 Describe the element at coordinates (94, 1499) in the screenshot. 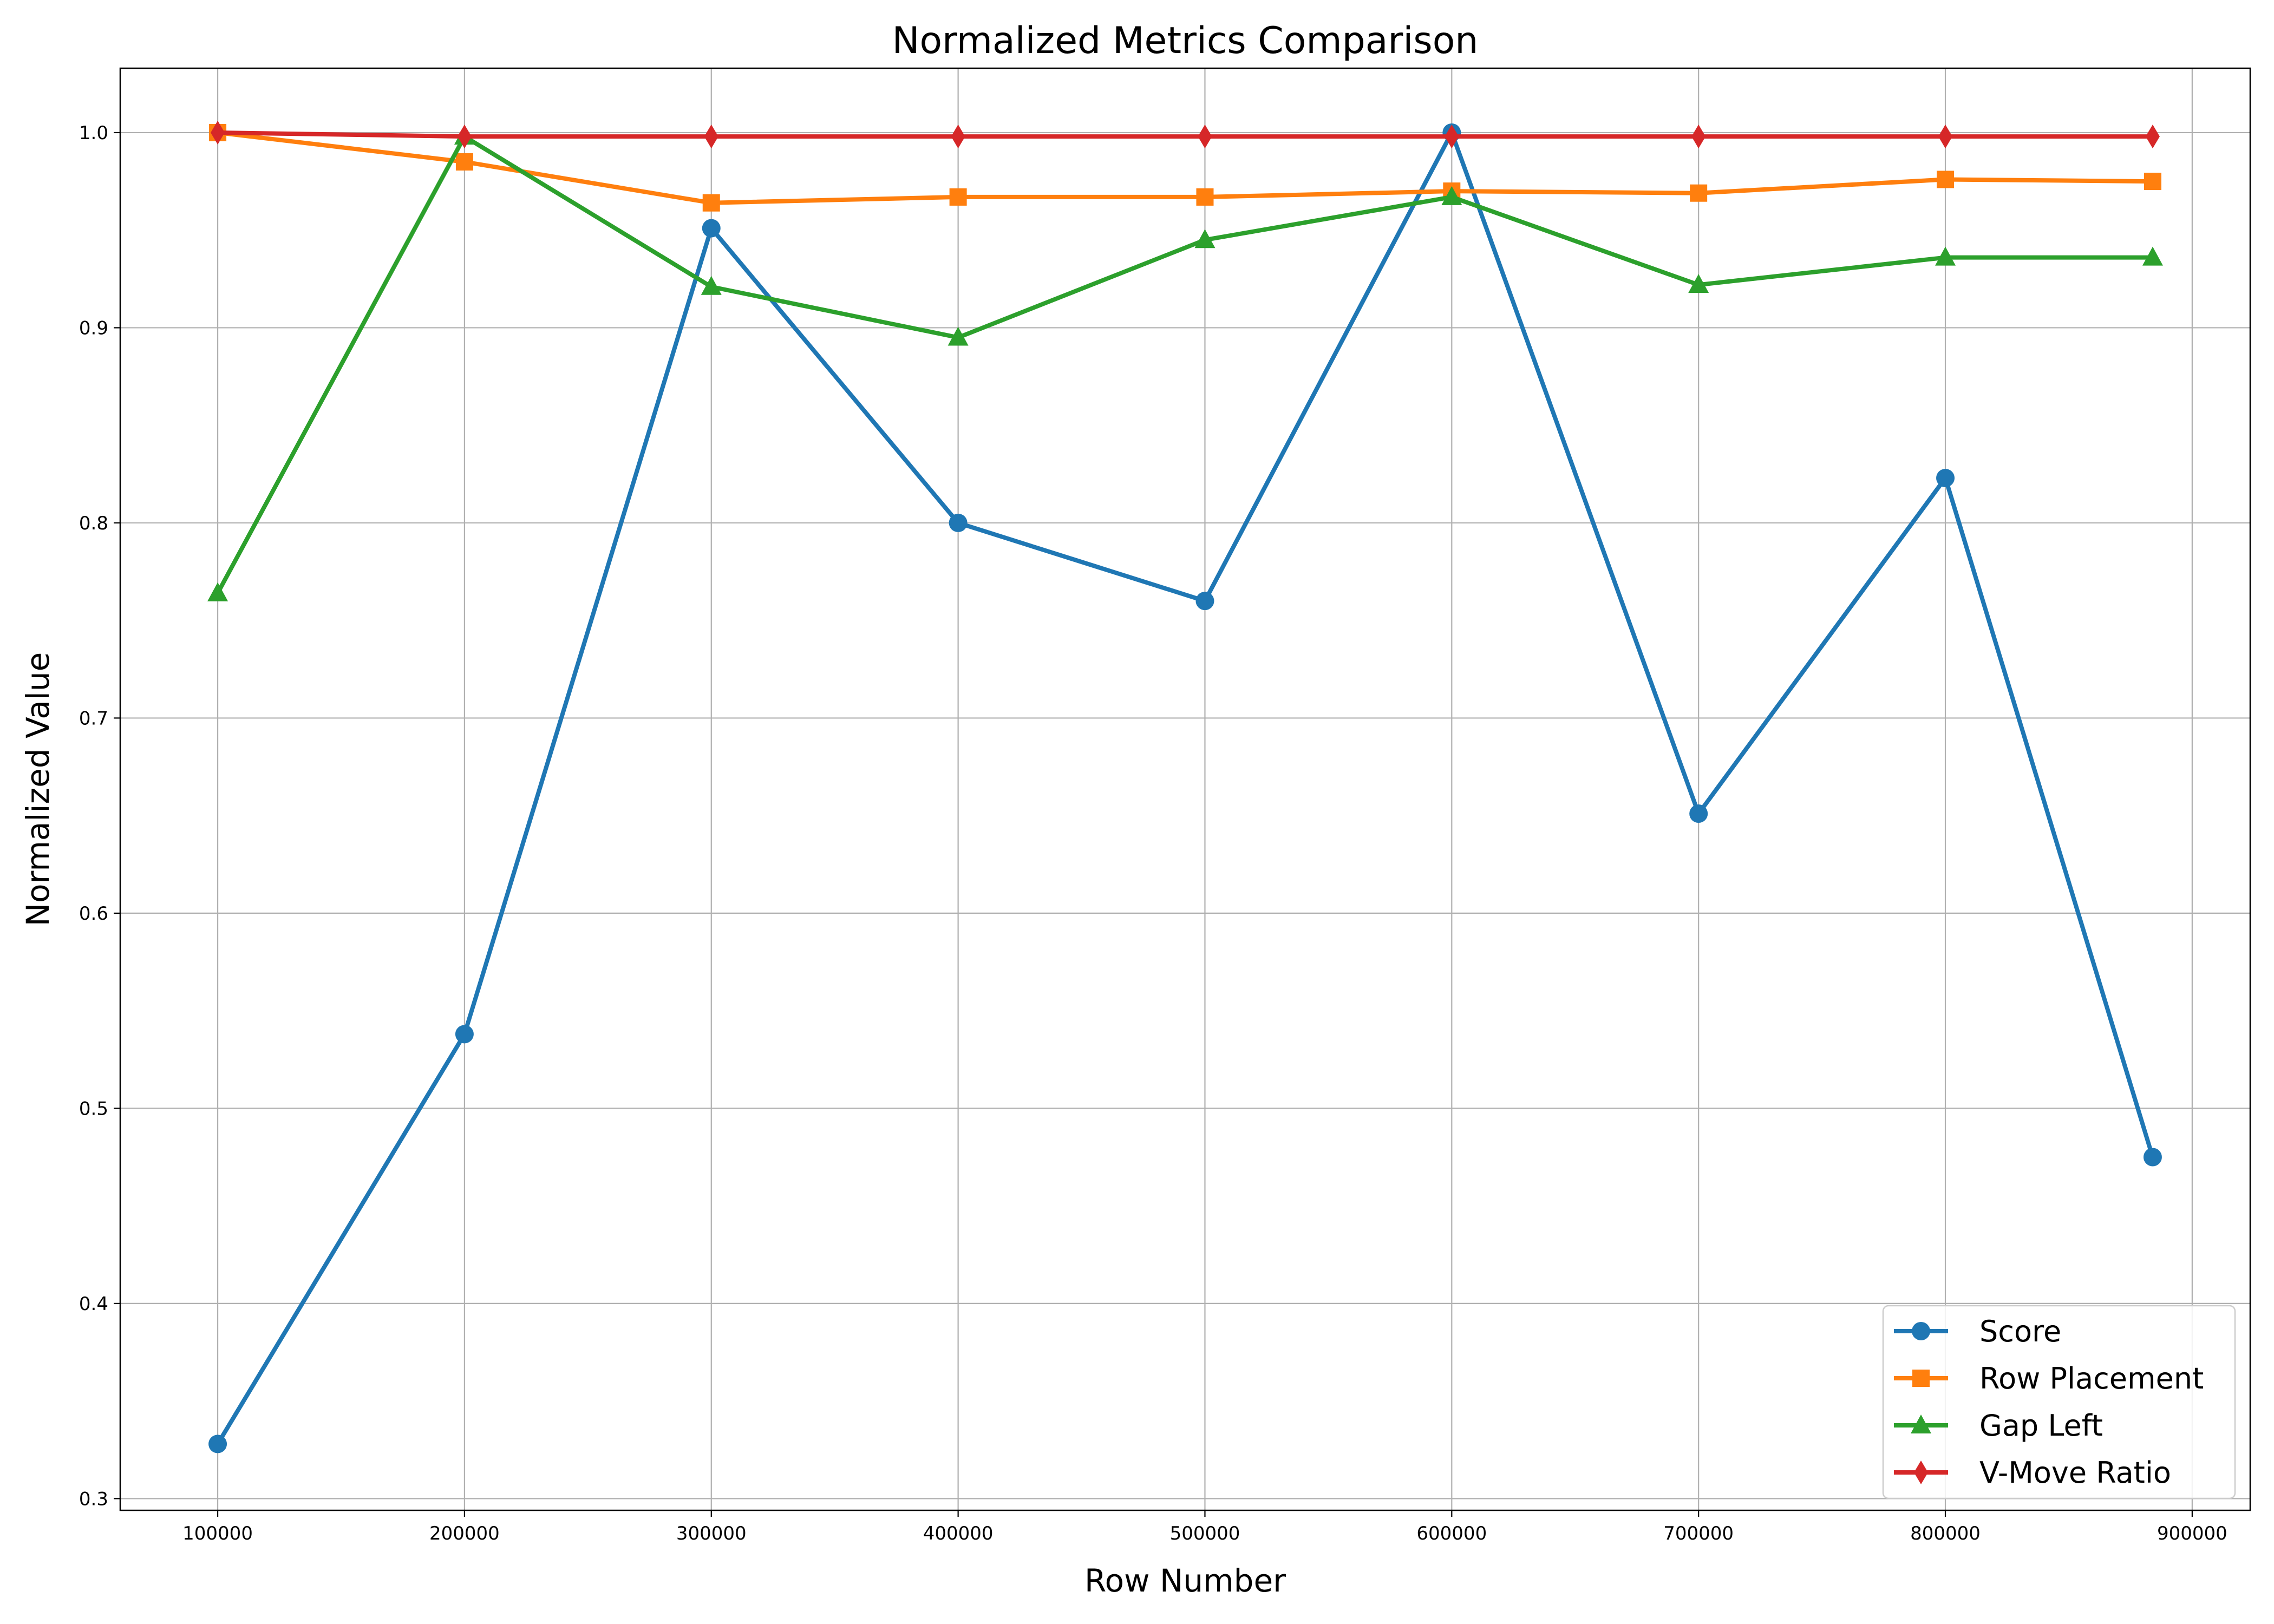

I see `y-tick-label: 0.3` at that location.